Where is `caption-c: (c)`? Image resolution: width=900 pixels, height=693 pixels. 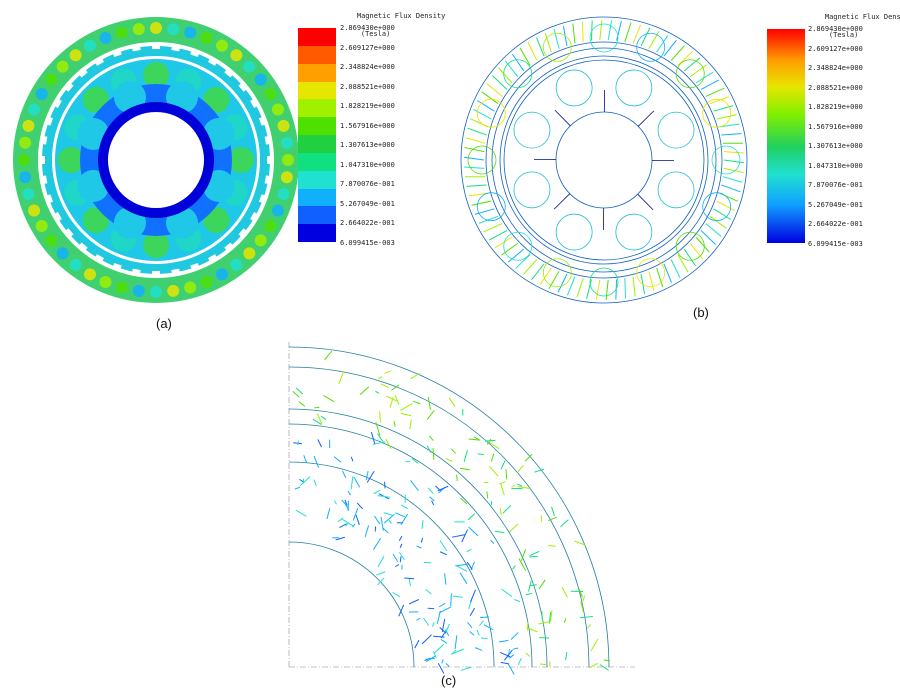
caption-c: (c) is located at coordinates (449, 680).